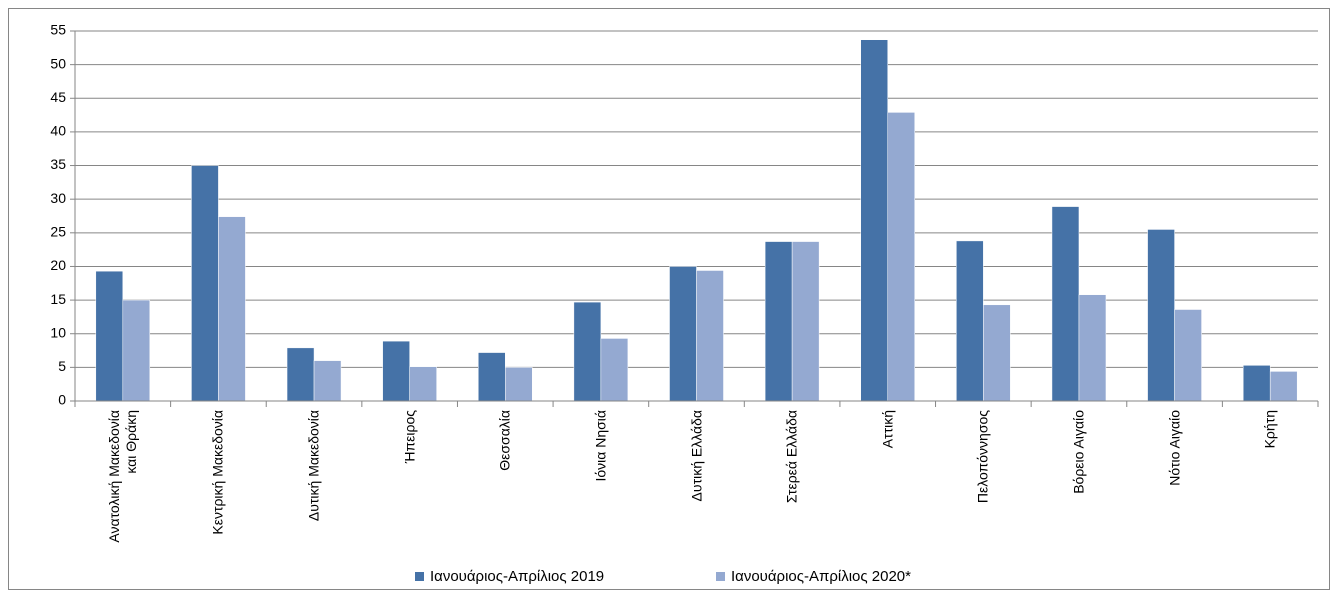  I want to click on x-tick-label: Νότιο Αιγαίο, so click(1174, 448).